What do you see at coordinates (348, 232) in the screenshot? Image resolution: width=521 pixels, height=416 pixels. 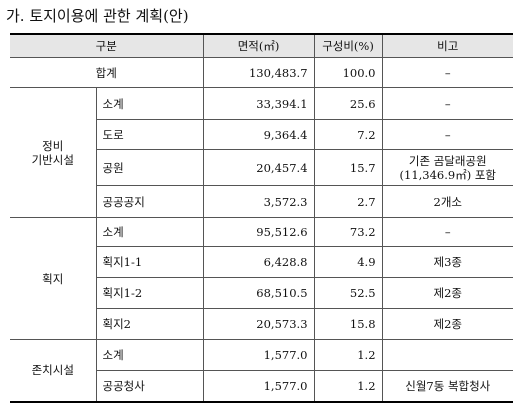 I see `row-ratio: 73.2` at bounding box center [348, 232].